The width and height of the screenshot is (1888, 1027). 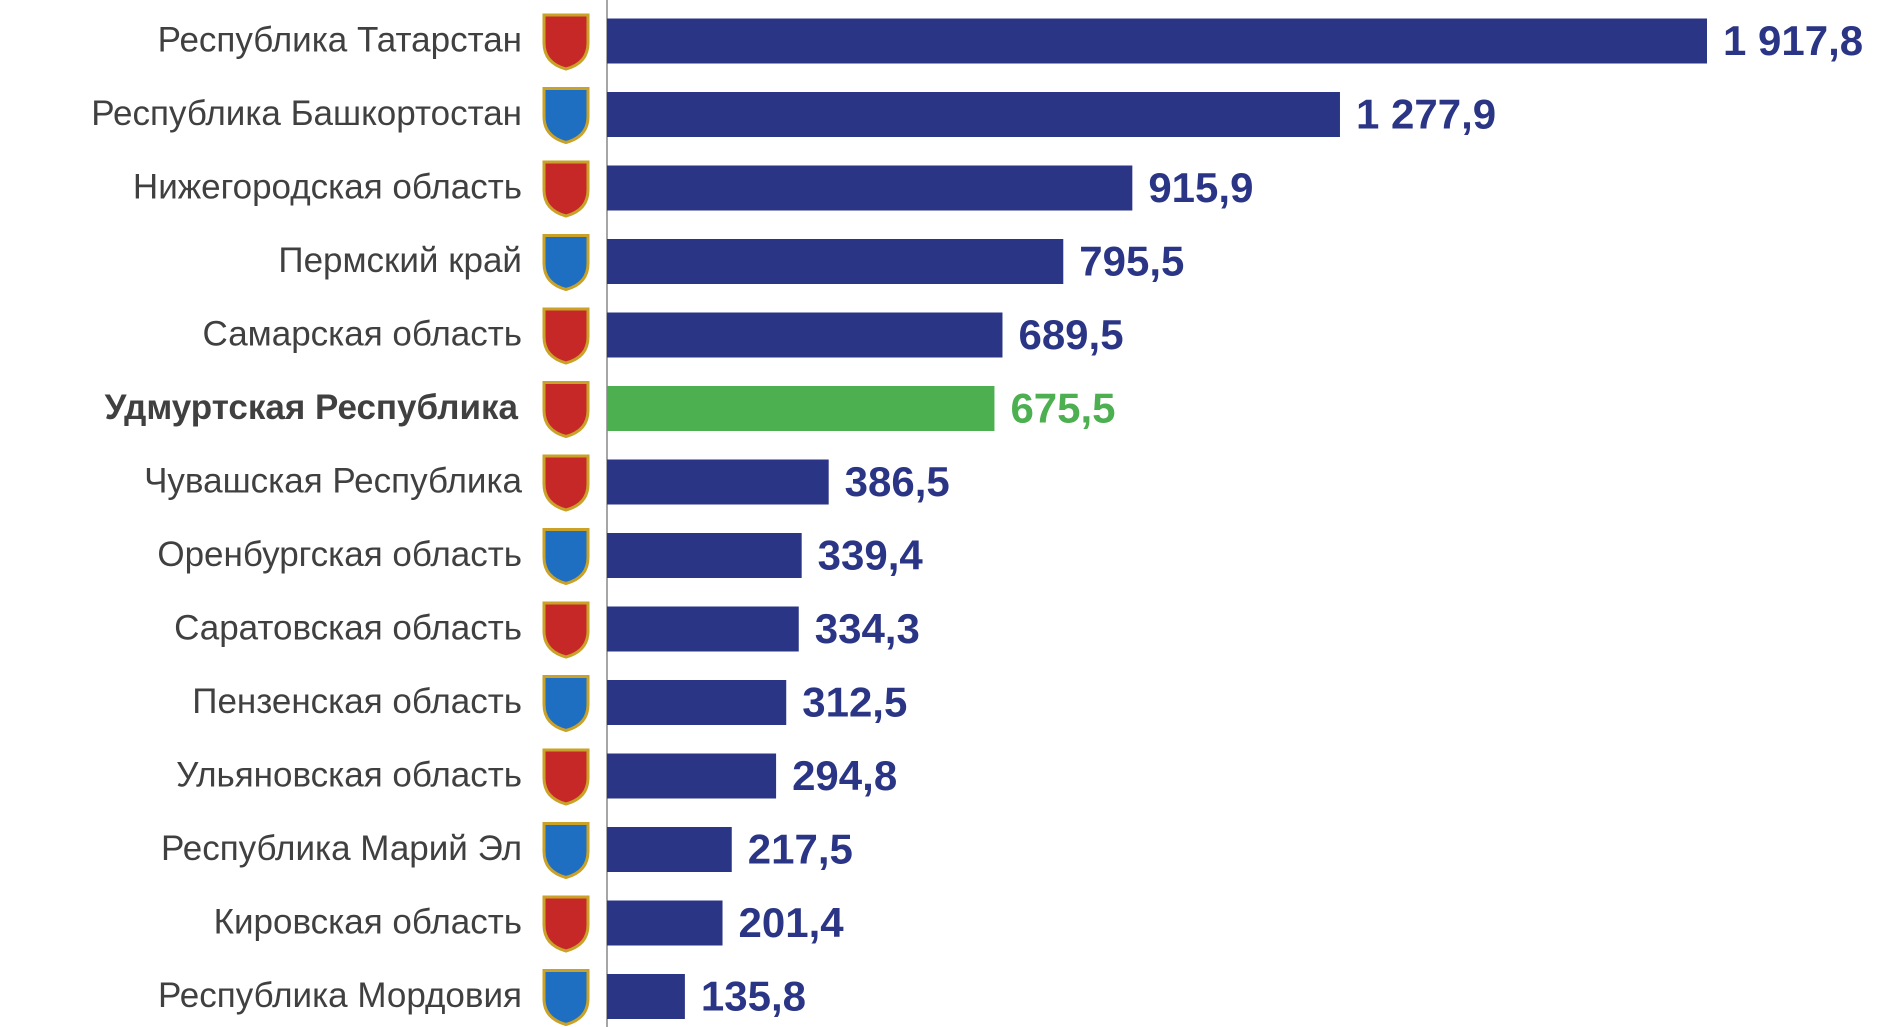 I want to click on category-label: Республика Татарстан, so click(x=340, y=39).